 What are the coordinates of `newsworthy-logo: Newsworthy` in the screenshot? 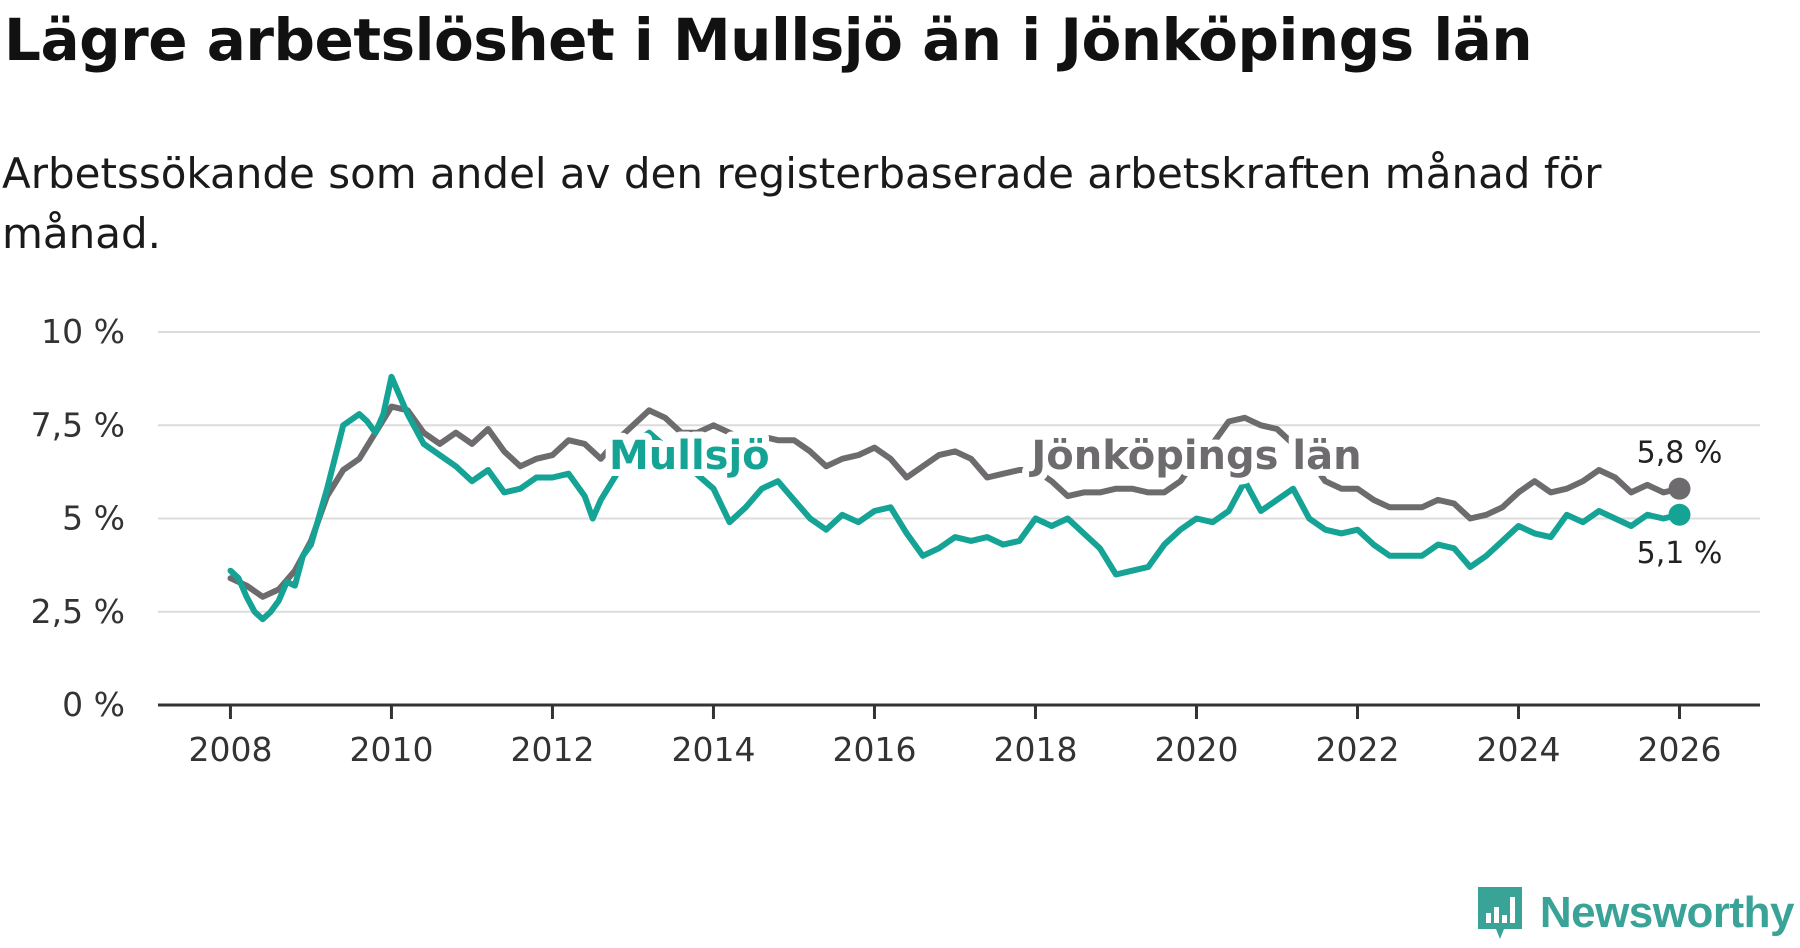 It's located at (1634, 913).